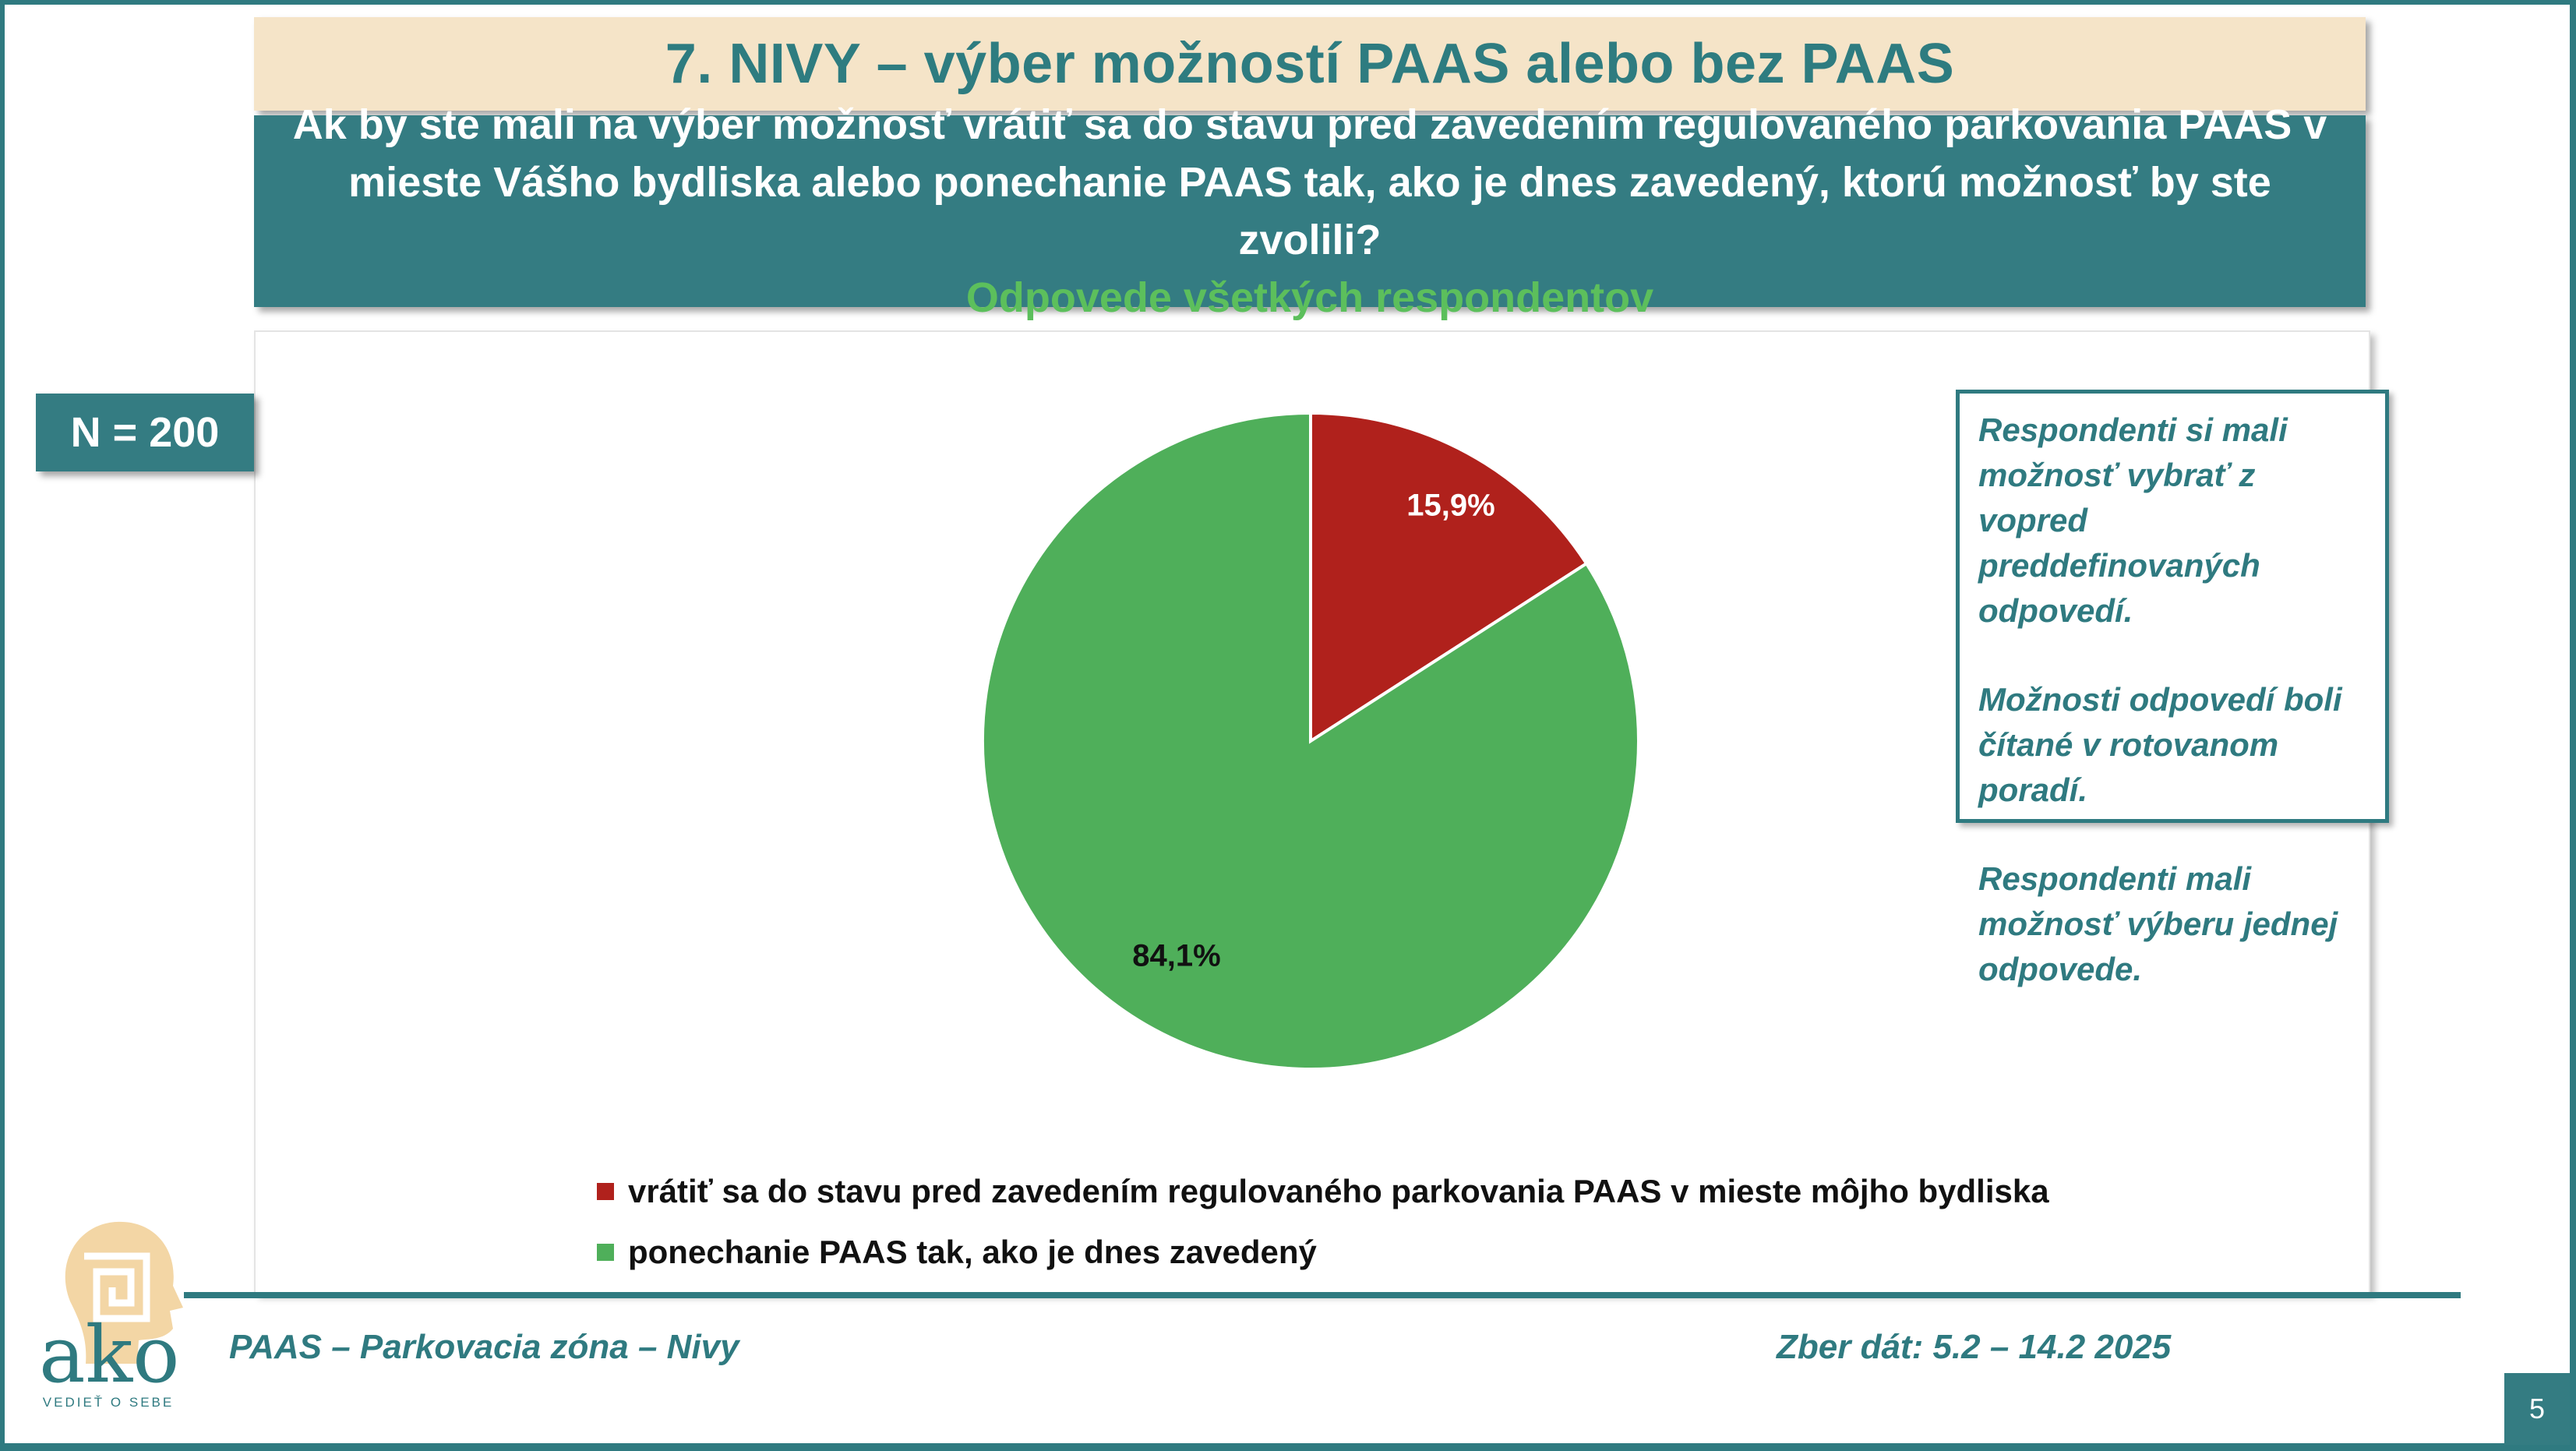 This screenshot has height=1451, width=2576. What do you see at coordinates (1309, 297) in the screenshot?
I see `question-subtitle: Odpovede všetkých respondentov` at bounding box center [1309, 297].